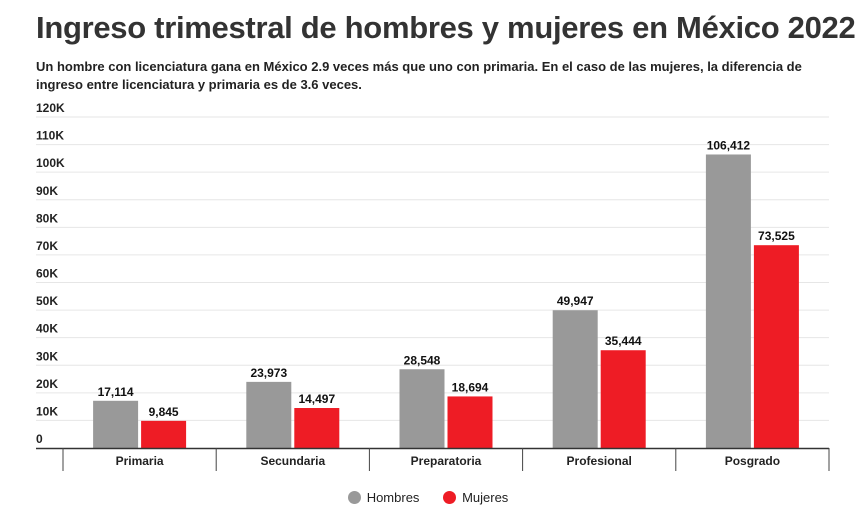 The image size is (856, 520). I want to click on legend-swatch-mujeres, so click(450, 497).